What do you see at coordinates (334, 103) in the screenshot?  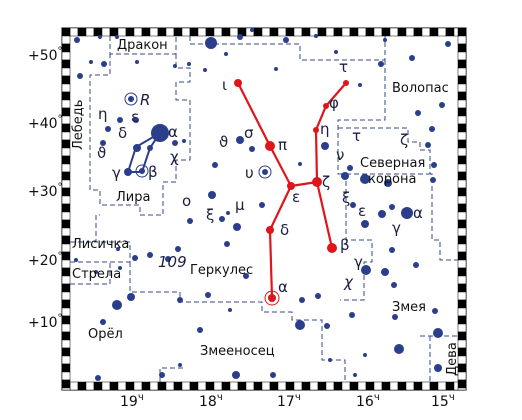 I see `hercules-star-label: φ` at bounding box center [334, 103].